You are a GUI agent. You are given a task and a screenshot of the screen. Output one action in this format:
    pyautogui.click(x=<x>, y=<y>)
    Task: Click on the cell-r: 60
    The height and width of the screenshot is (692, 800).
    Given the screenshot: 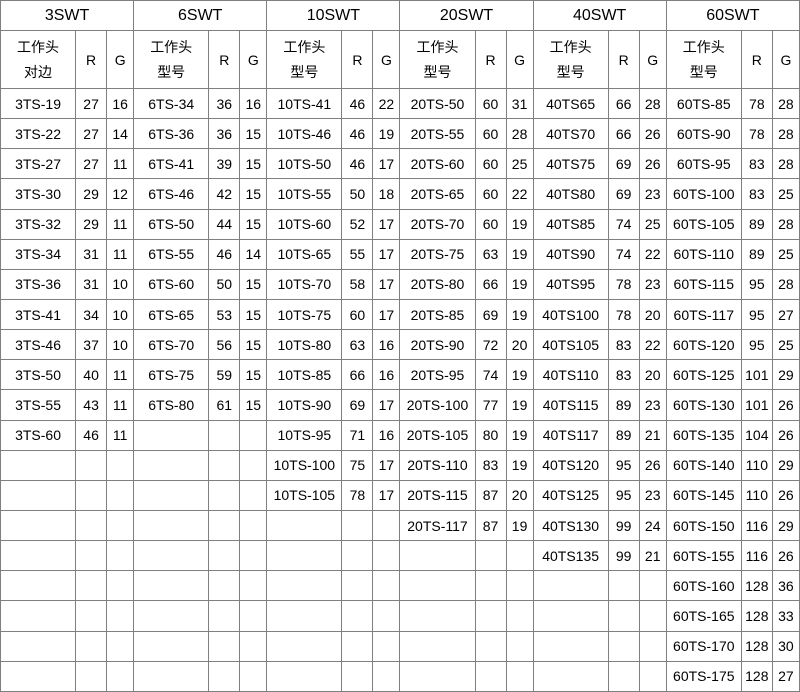 What is the action you would take?
    pyautogui.click(x=490, y=134)
    